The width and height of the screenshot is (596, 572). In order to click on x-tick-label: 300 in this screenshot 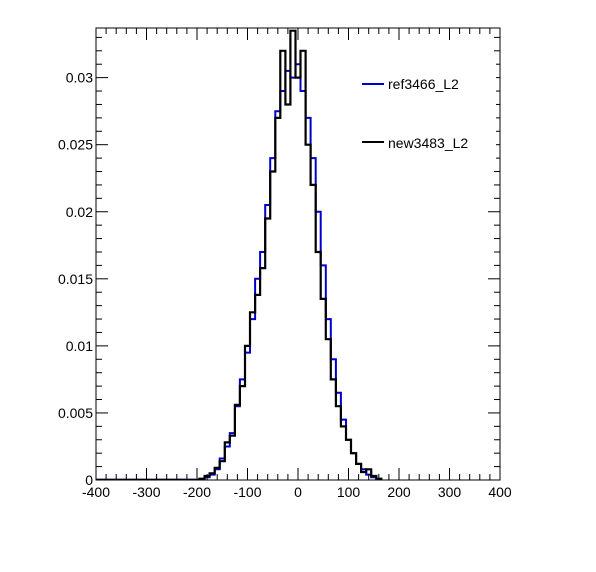, I will do `click(450, 492)`.